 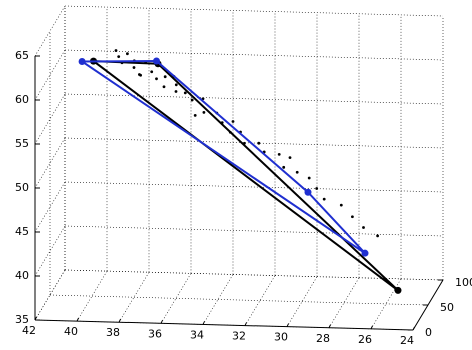 I want to click on x-tick-label: 26, so click(x=365, y=339).